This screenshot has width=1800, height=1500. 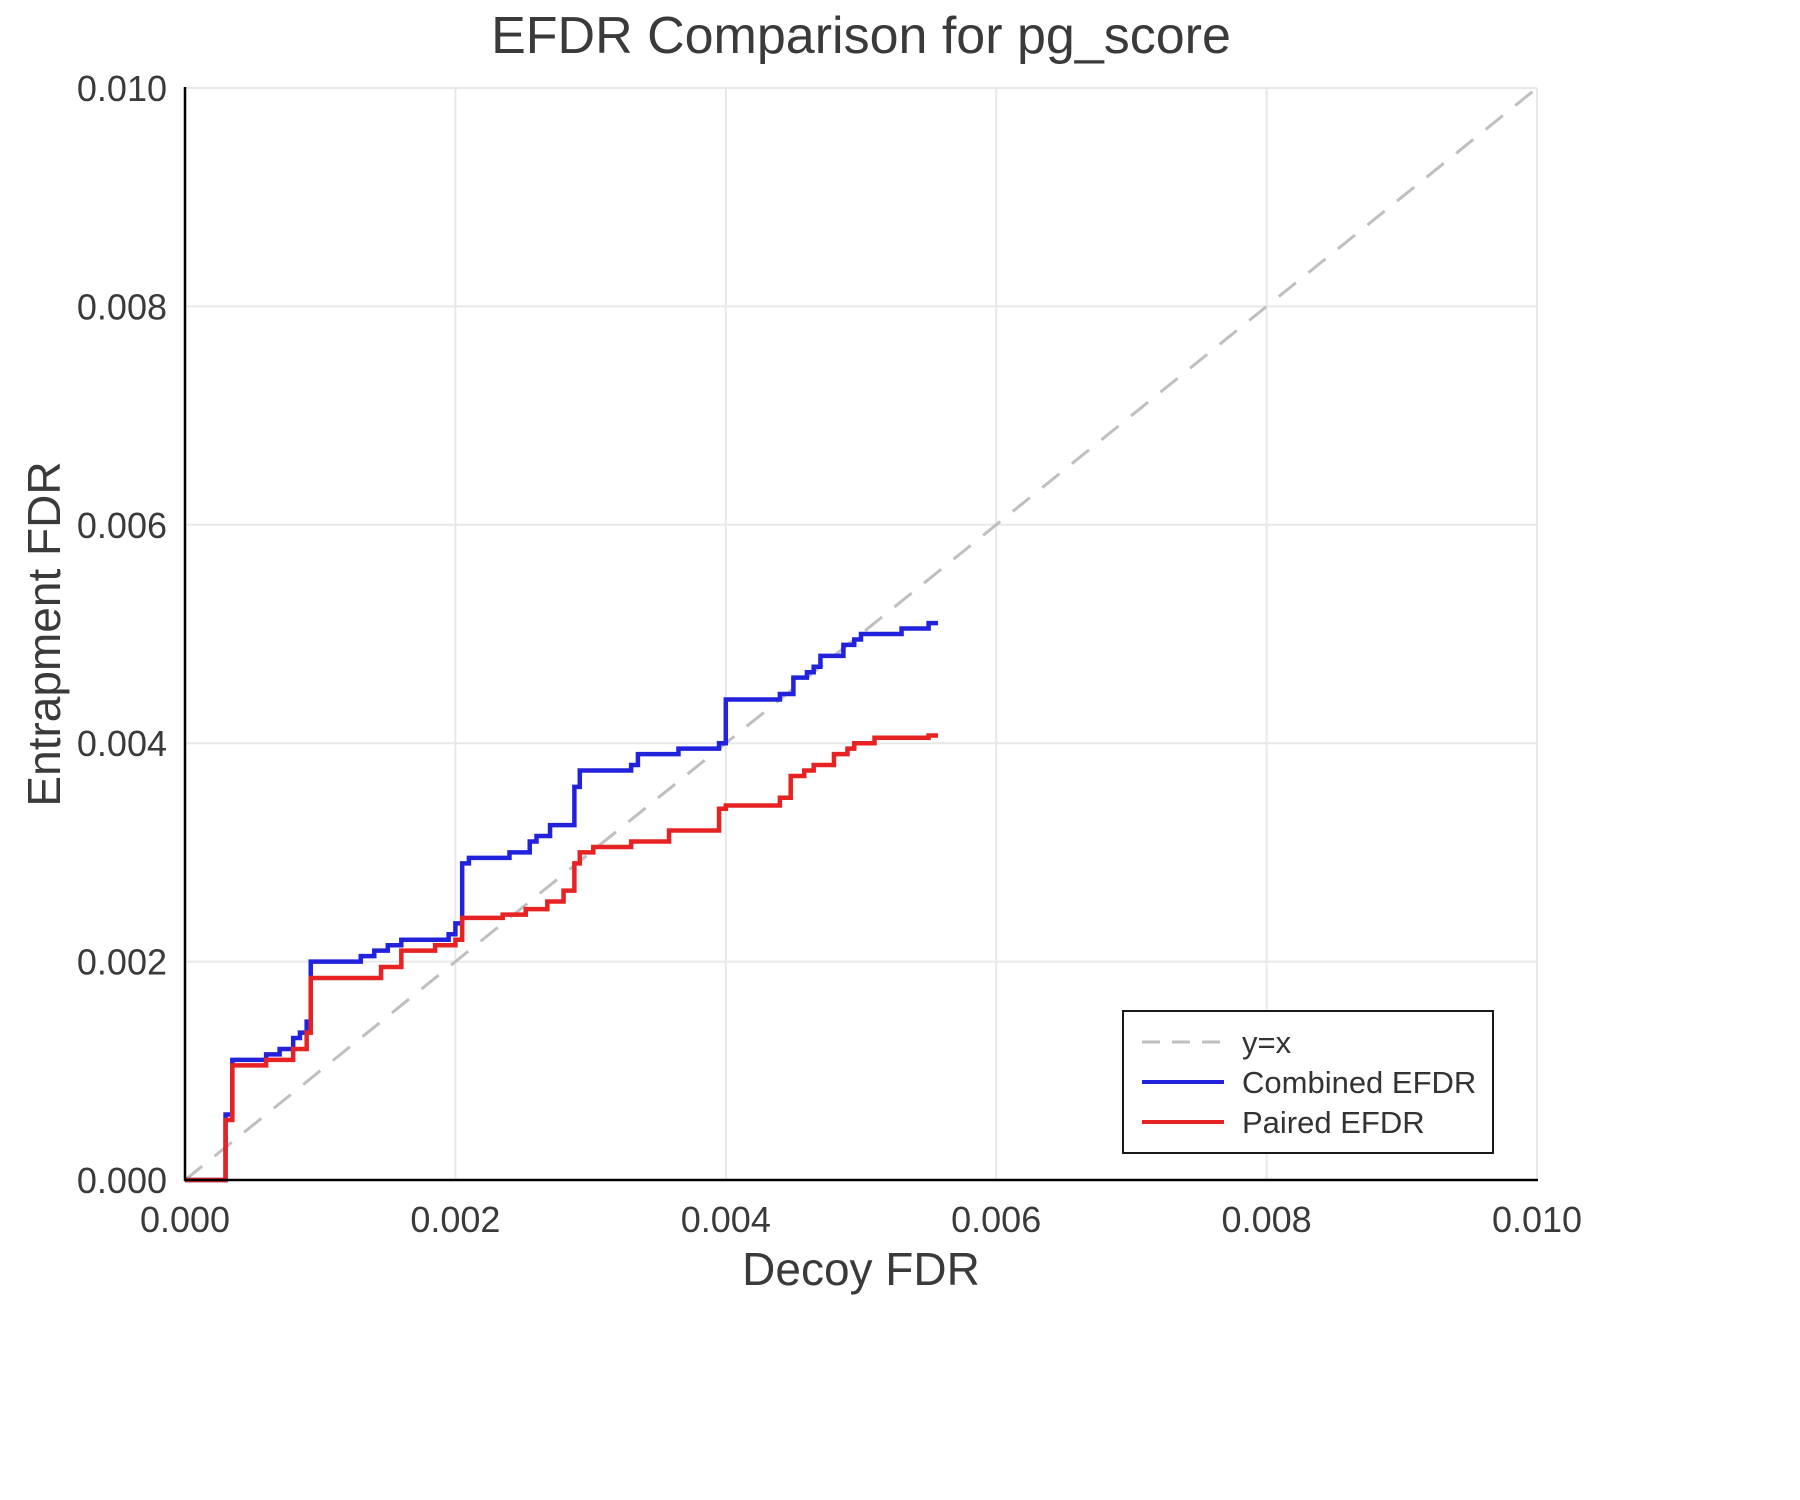 What do you see at coordinates (455, 1219) in the screenshot?
I see `x-tick-label: 0.002` at bounding box center [455, 1219].